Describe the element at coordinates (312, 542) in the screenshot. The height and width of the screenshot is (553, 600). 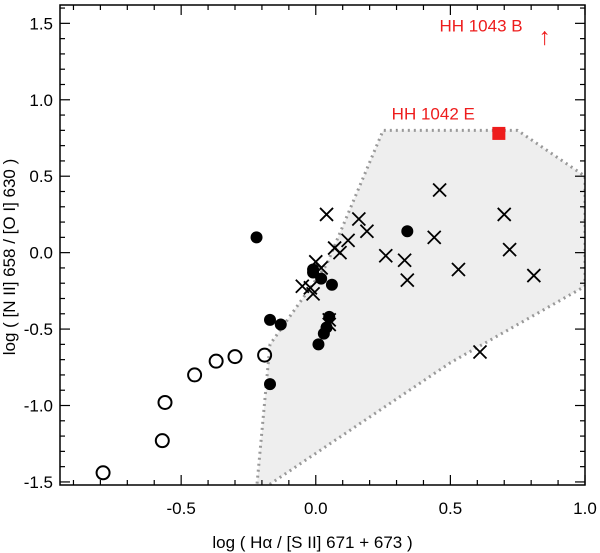
I see `x-axis-title: log ( Hα / [S II] 671 + 673 )` at that location.